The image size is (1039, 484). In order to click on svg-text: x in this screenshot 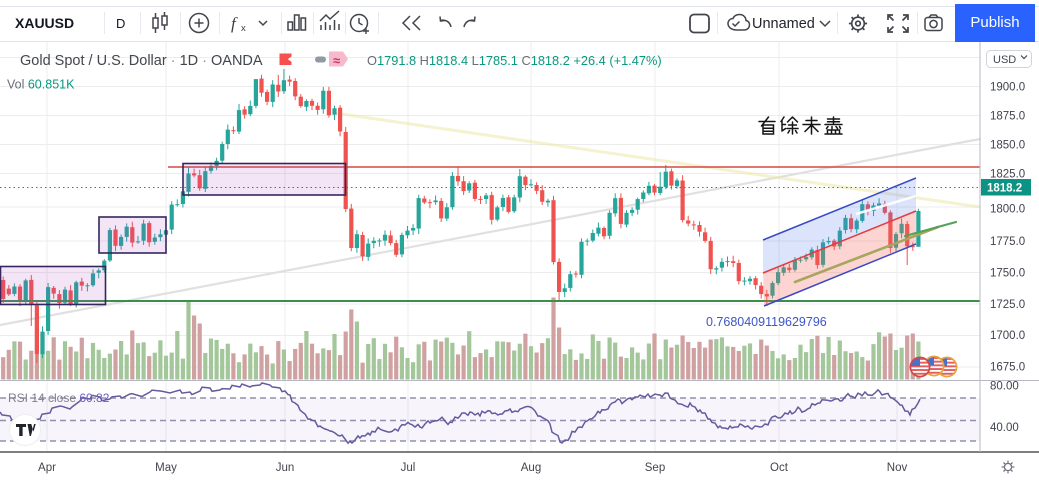, I will do `click(243, 28)`.